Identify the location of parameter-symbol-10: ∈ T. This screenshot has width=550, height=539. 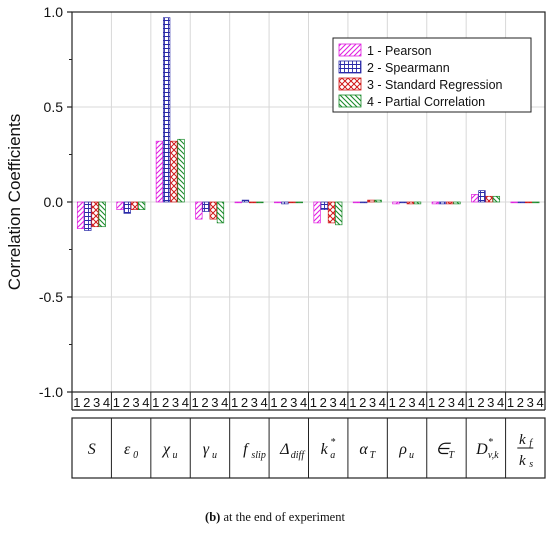
(445, 451).